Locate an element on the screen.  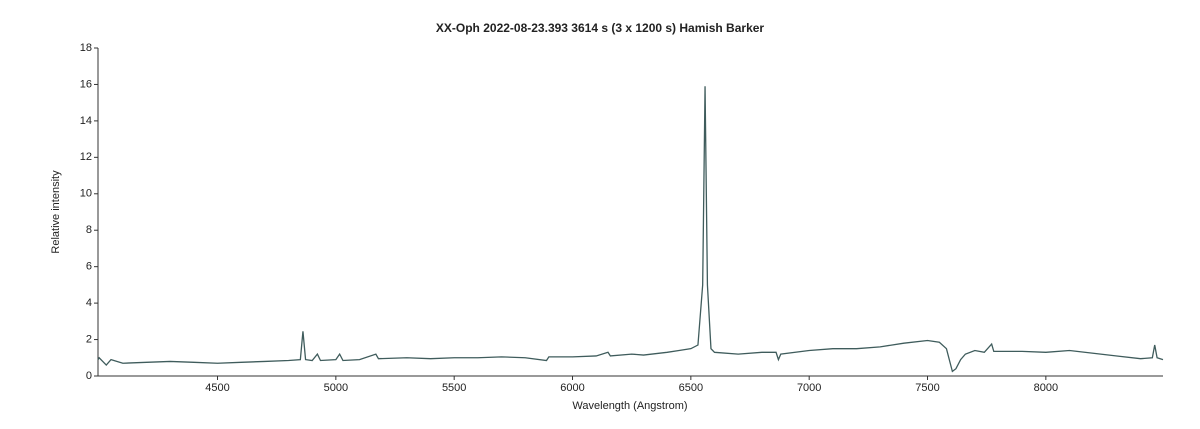
y-tick-label: 18 is located at coordinates (86, 48).